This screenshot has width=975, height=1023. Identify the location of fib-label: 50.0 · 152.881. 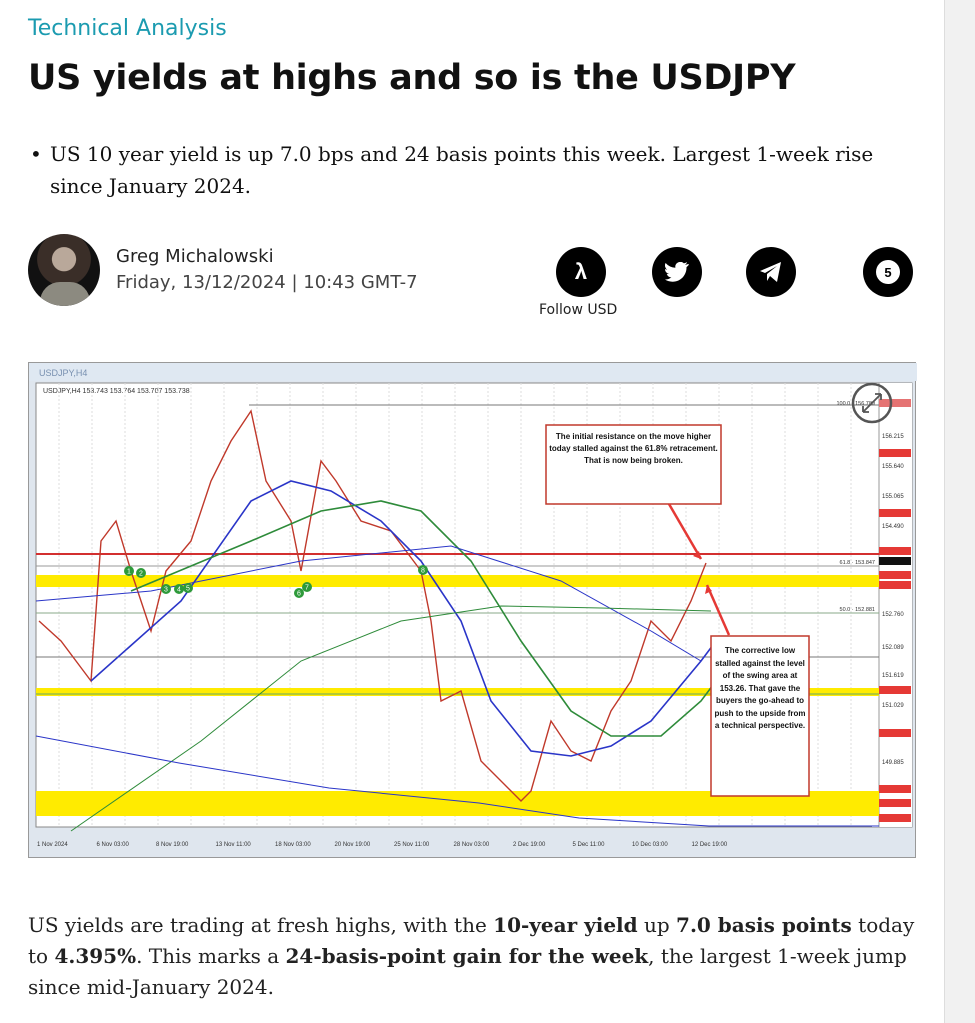
(857, 610).